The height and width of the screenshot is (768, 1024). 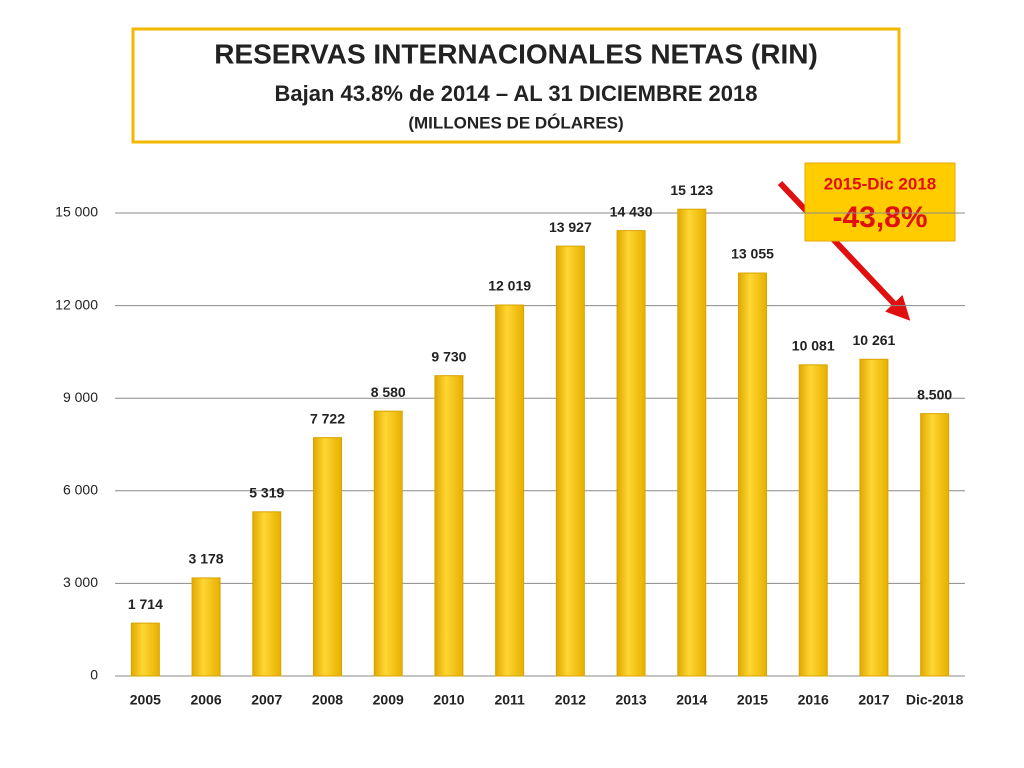 I want to click on y-tick-label: 3 000, so click(x=80, y=582).